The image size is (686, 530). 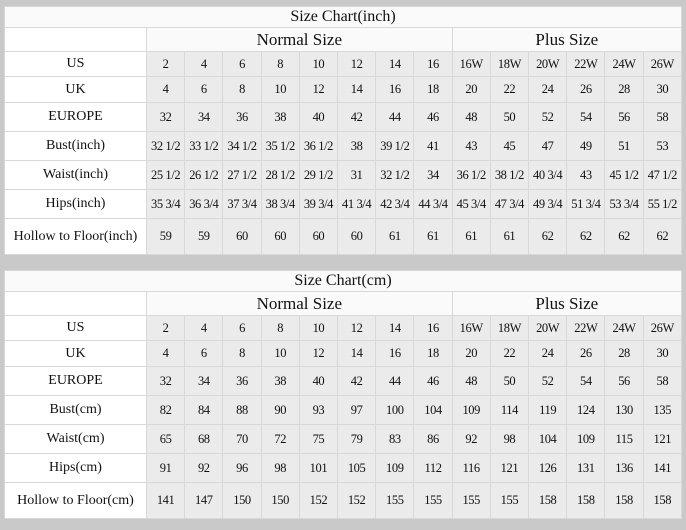 I want to click on size-cell: 150, so click(x=242, y=500).